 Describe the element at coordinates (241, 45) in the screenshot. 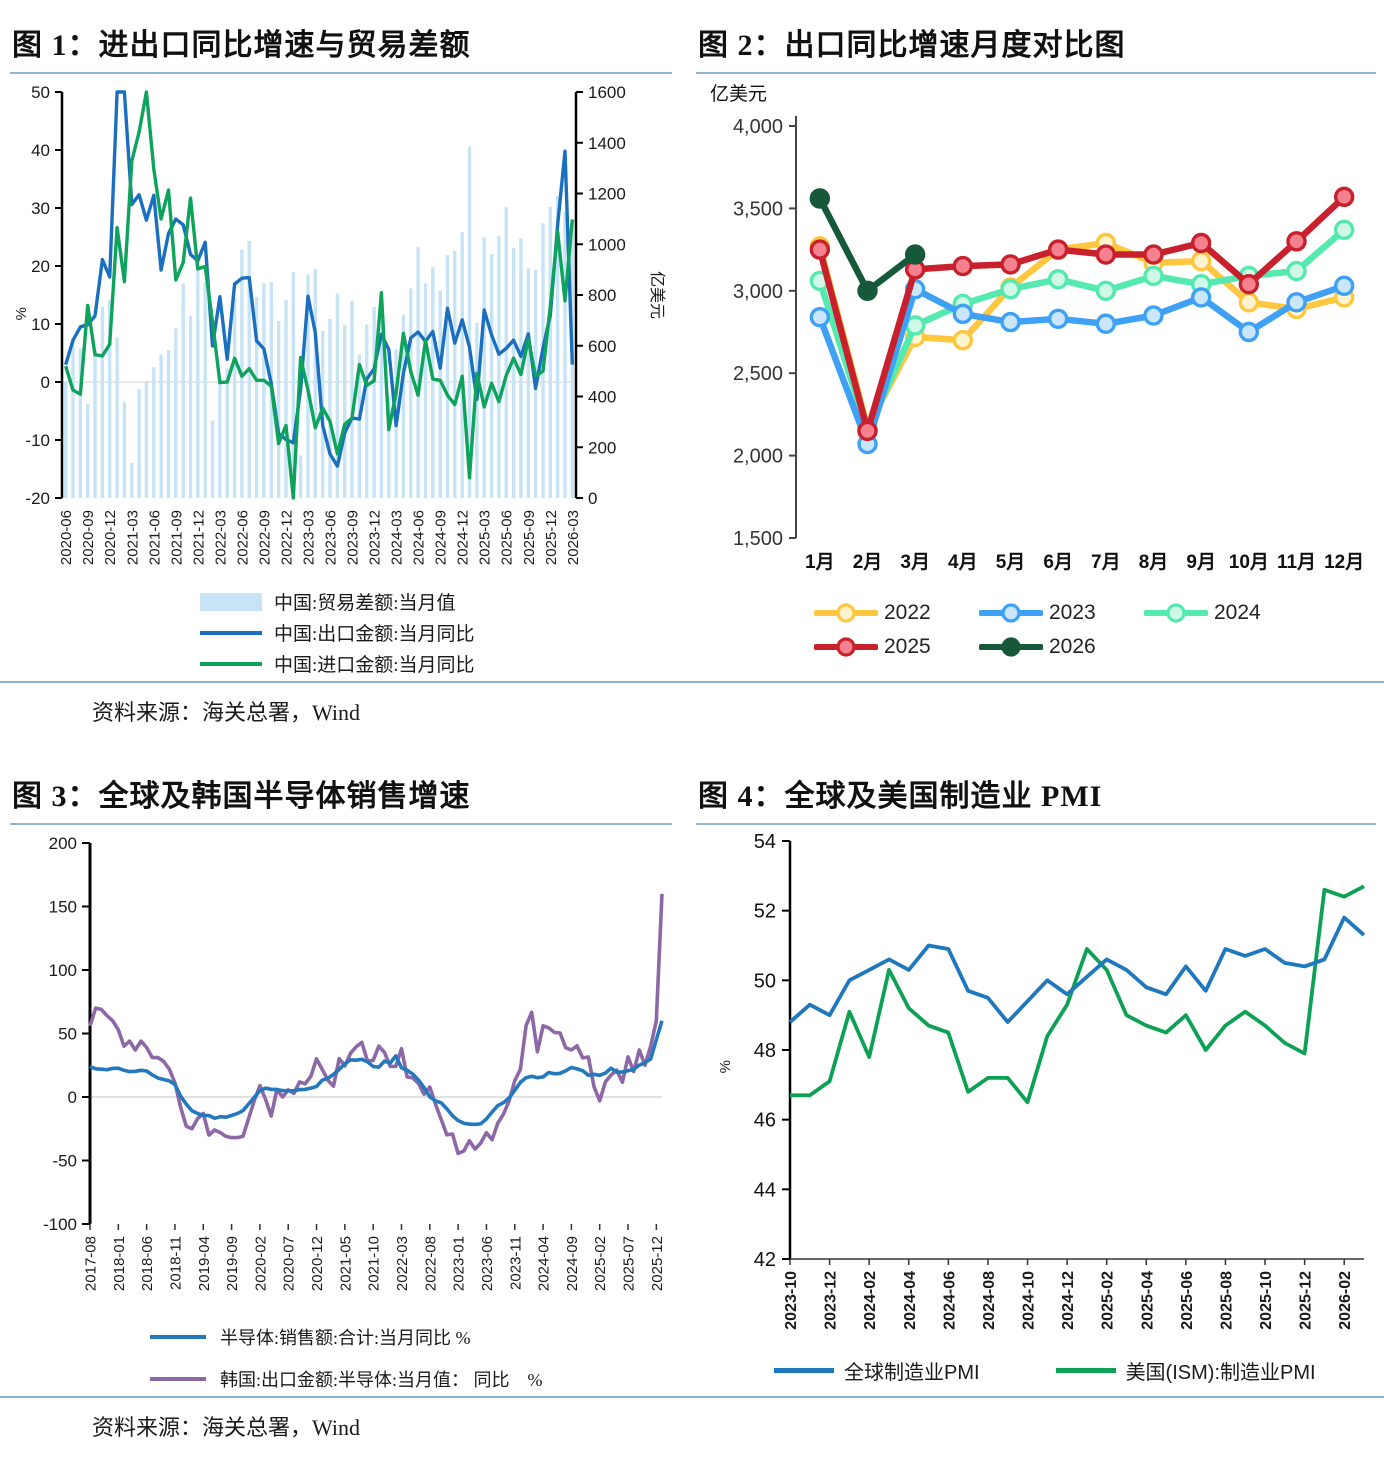

I see `fig1-title: 图 1：进出口同比增速与贸易差额` at that location.